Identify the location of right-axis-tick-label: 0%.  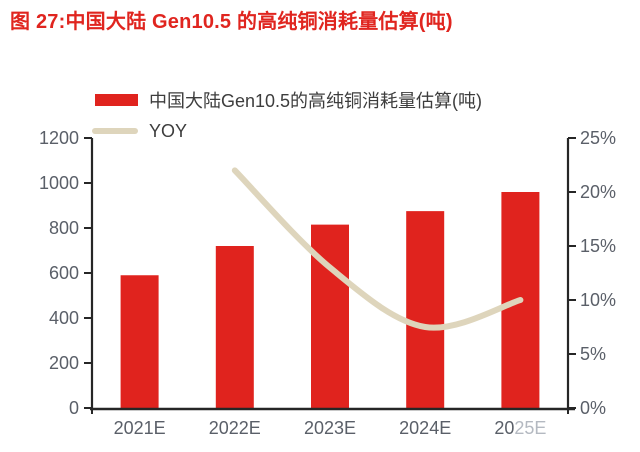
(593, 408).